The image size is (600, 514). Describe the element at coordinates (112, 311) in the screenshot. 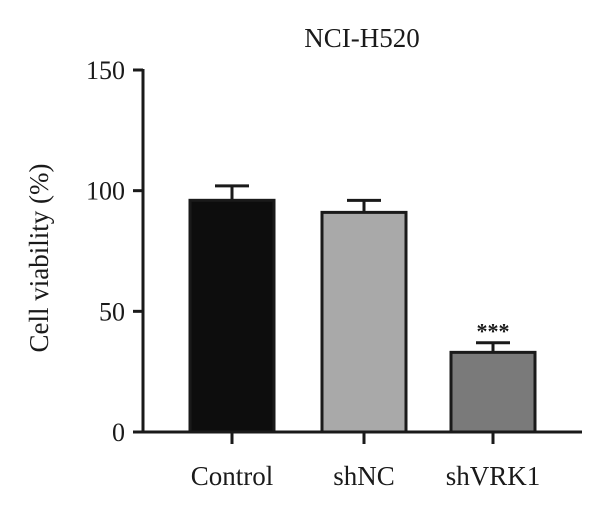

I see `y-tick-label-50: 50` at that location.